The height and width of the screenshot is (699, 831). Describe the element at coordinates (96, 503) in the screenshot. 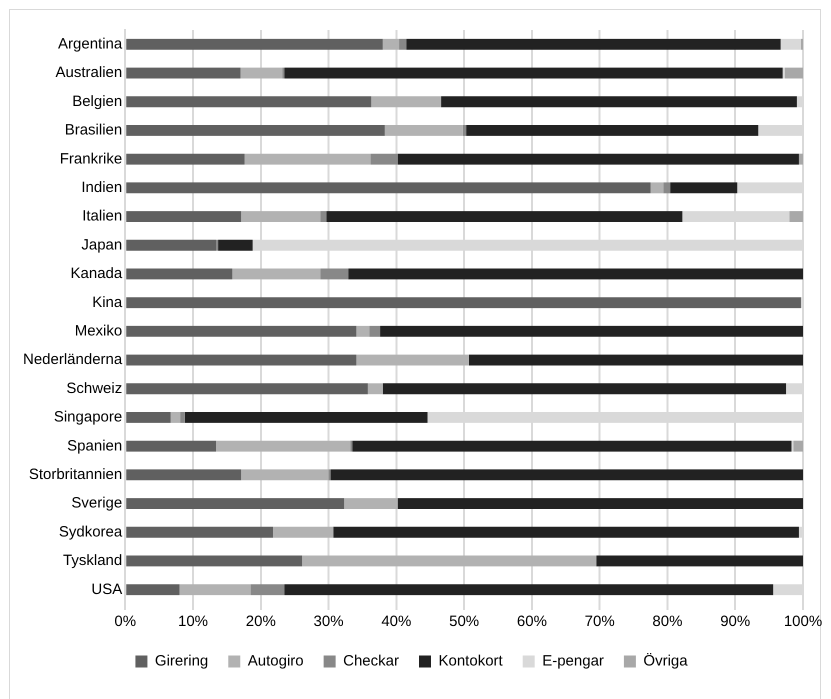

I see `y-tick-label: Sverige` at that location.